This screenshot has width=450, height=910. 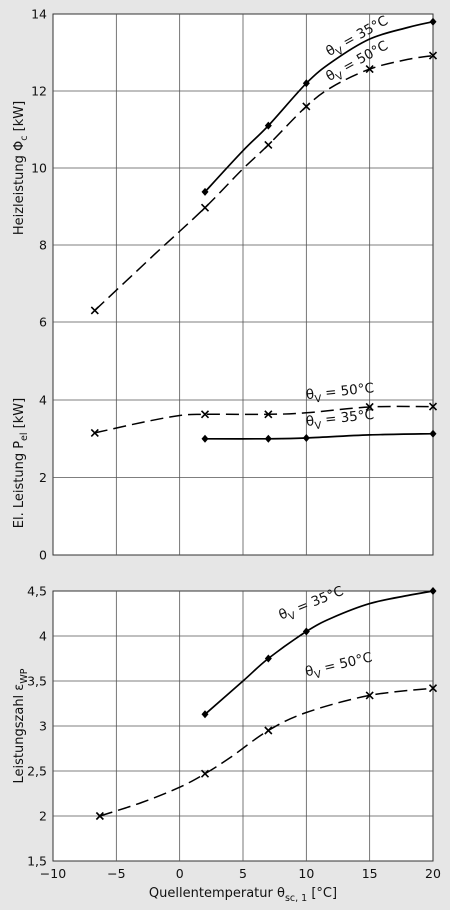 I want to click on x-axis-label: Quellentemperatur θsc, 1 [°C], so click(x=243, y=895).